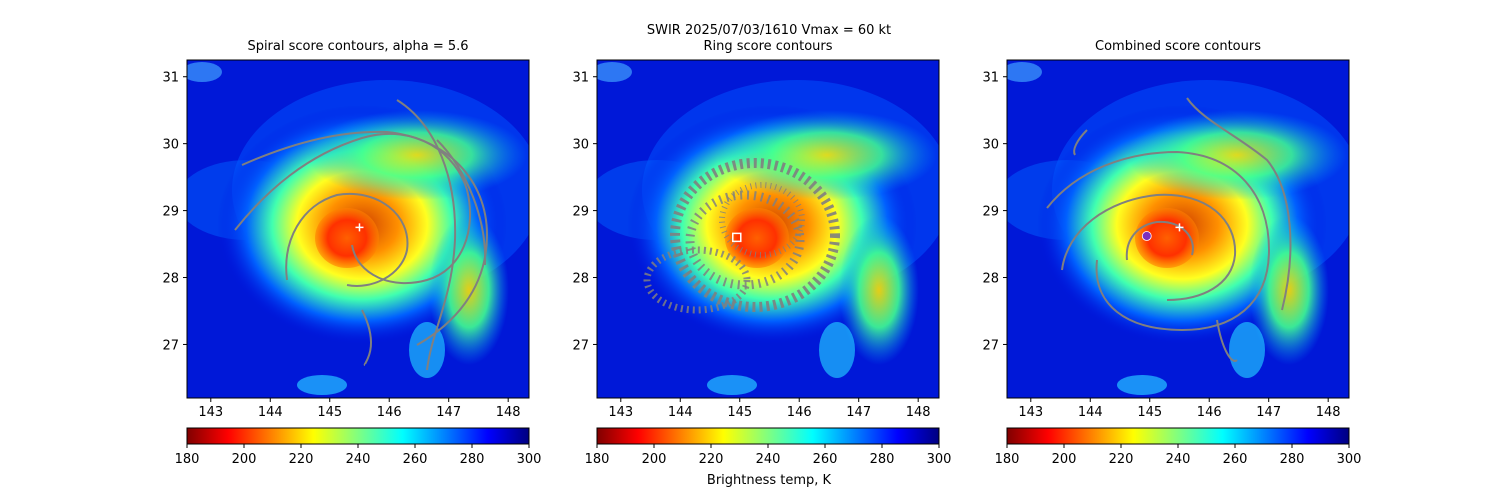  I want to click on ring-contour-core, so click(762, 220).